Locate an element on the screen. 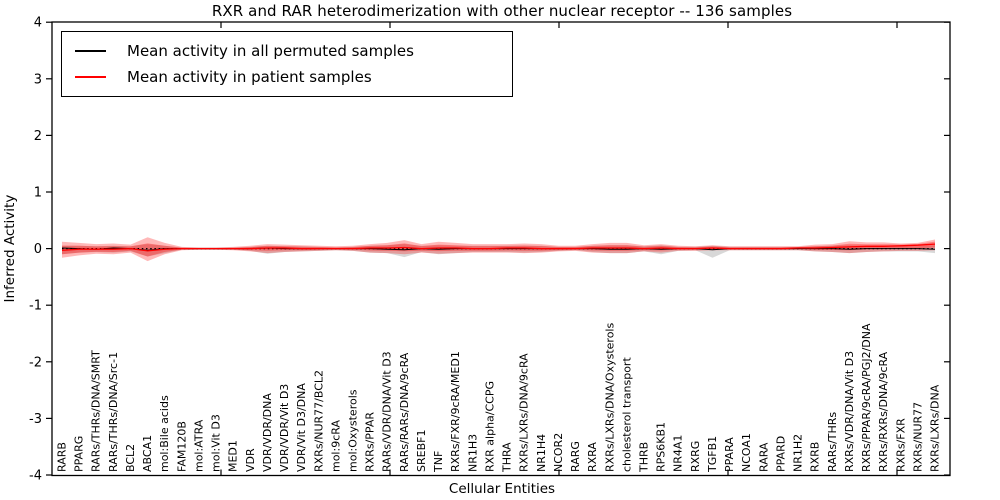 This screenshot has height=500, width=1000. y-tick-label: 0 is located at coordinates (38, 249).